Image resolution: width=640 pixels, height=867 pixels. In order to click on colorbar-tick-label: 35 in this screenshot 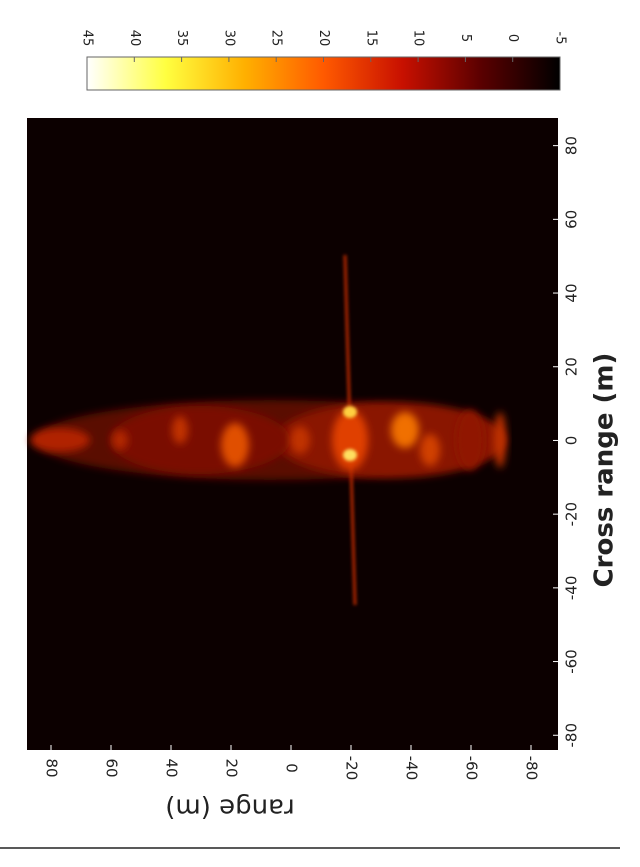, I will do `click(181, 38)`.